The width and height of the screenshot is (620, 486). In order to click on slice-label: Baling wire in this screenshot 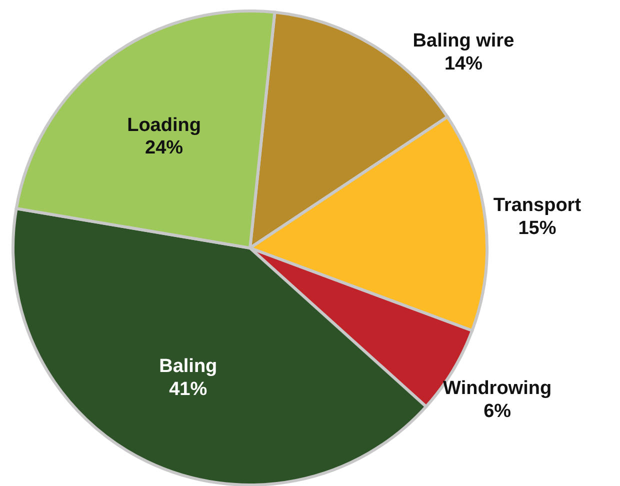, I will do `click(463, 41)`.